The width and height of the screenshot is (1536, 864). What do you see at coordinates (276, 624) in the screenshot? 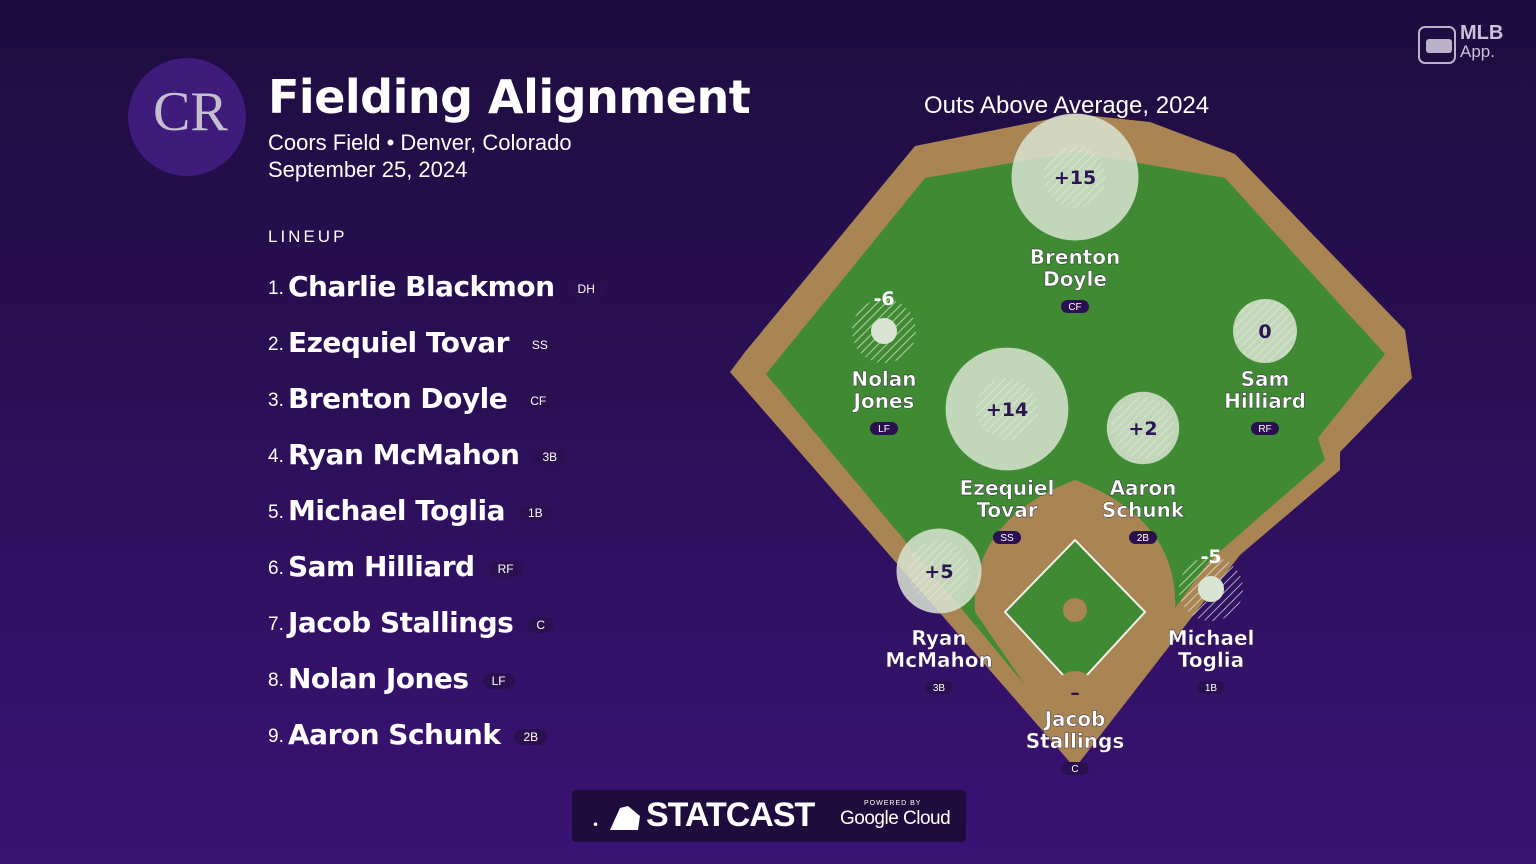
I see `lineup-number: 7.` at bounding box center [276, 624].